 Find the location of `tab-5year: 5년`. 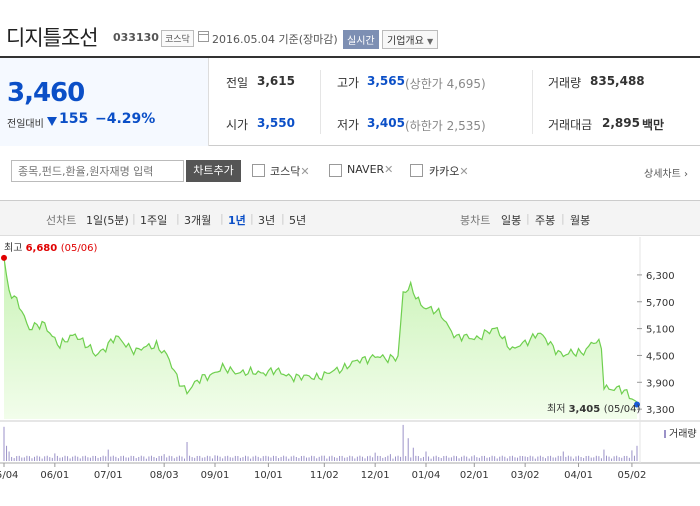

tab-5year: 5년 is located at coordinates (298, 220).